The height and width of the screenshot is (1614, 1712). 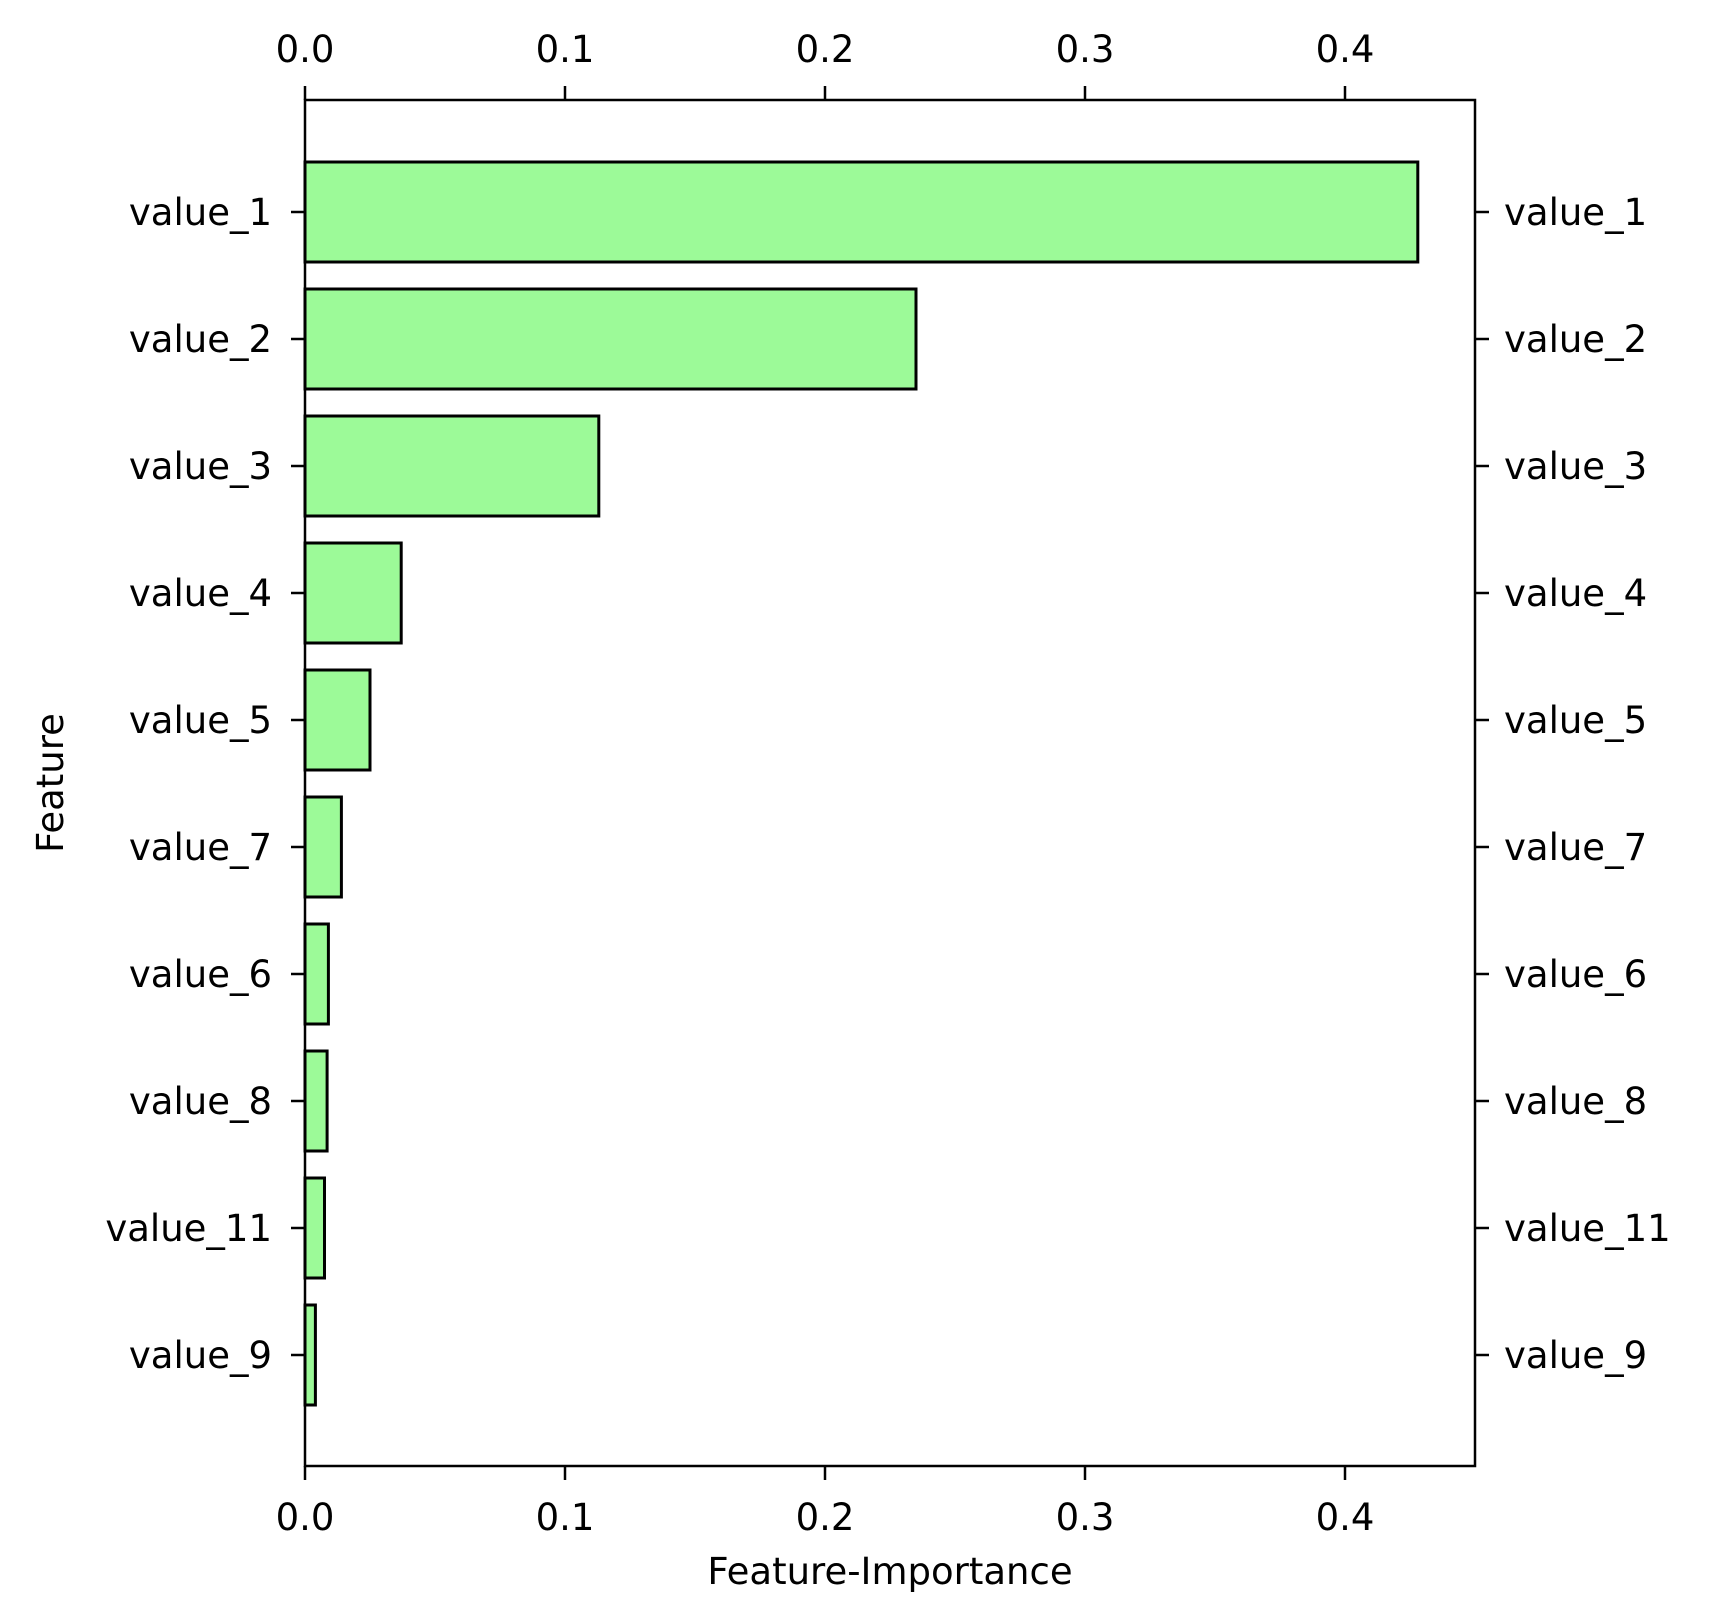 I want to click on x-tick-label-bottom: 0.1, so click(x=565, y=1517).